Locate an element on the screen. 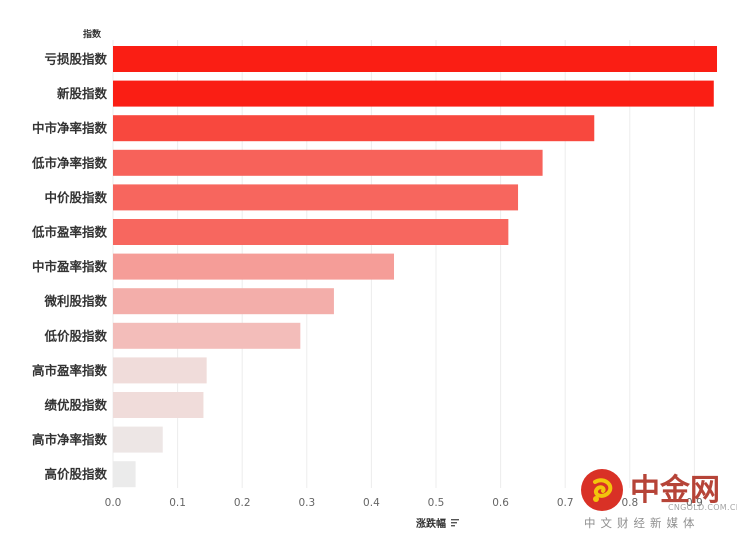 The image size is (737, 541). cngold-watermark: 中金网 CNGOLD.COM.CN 中文财经新媒体 is located at coordinates (659, 499).